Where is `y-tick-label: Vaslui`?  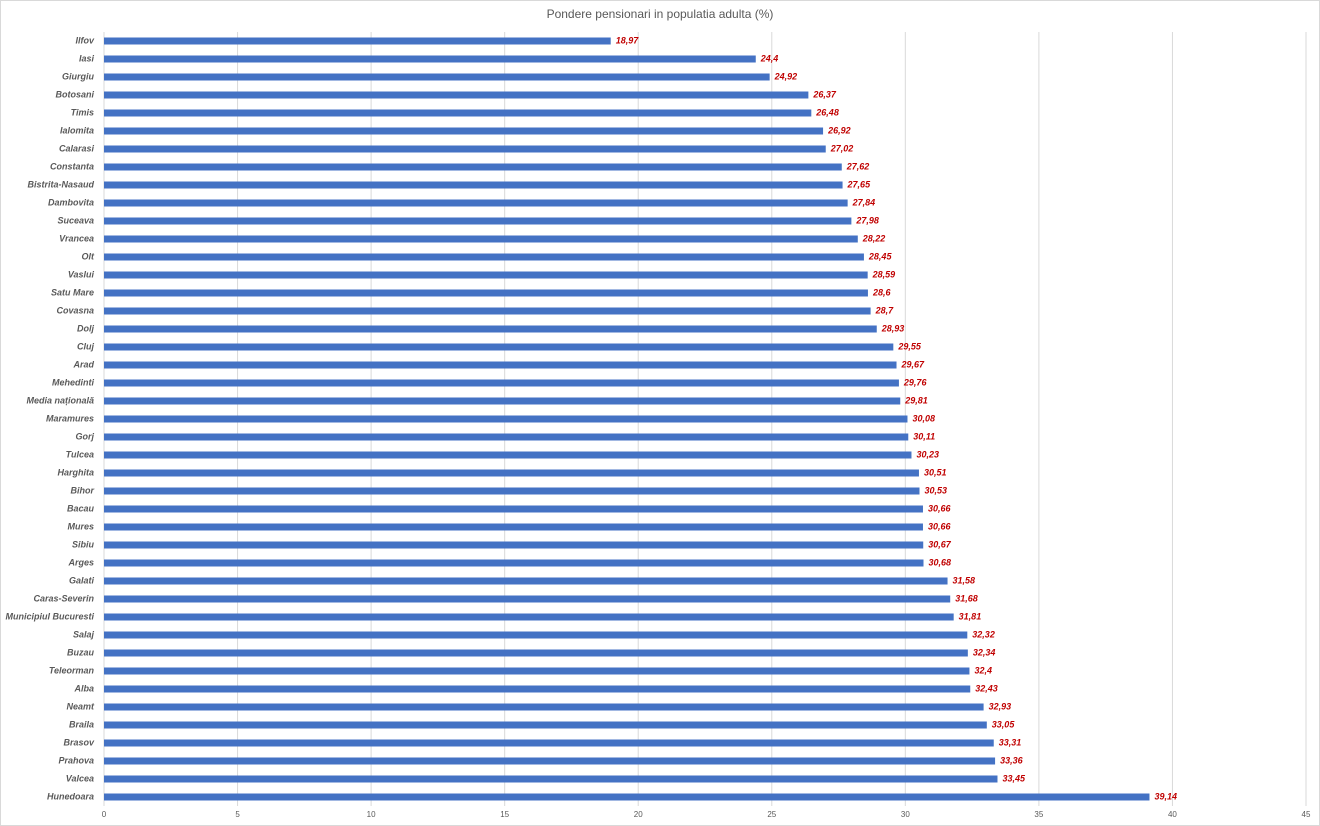
y-tick-label: Vaslui is located at coordinates (81, 274).